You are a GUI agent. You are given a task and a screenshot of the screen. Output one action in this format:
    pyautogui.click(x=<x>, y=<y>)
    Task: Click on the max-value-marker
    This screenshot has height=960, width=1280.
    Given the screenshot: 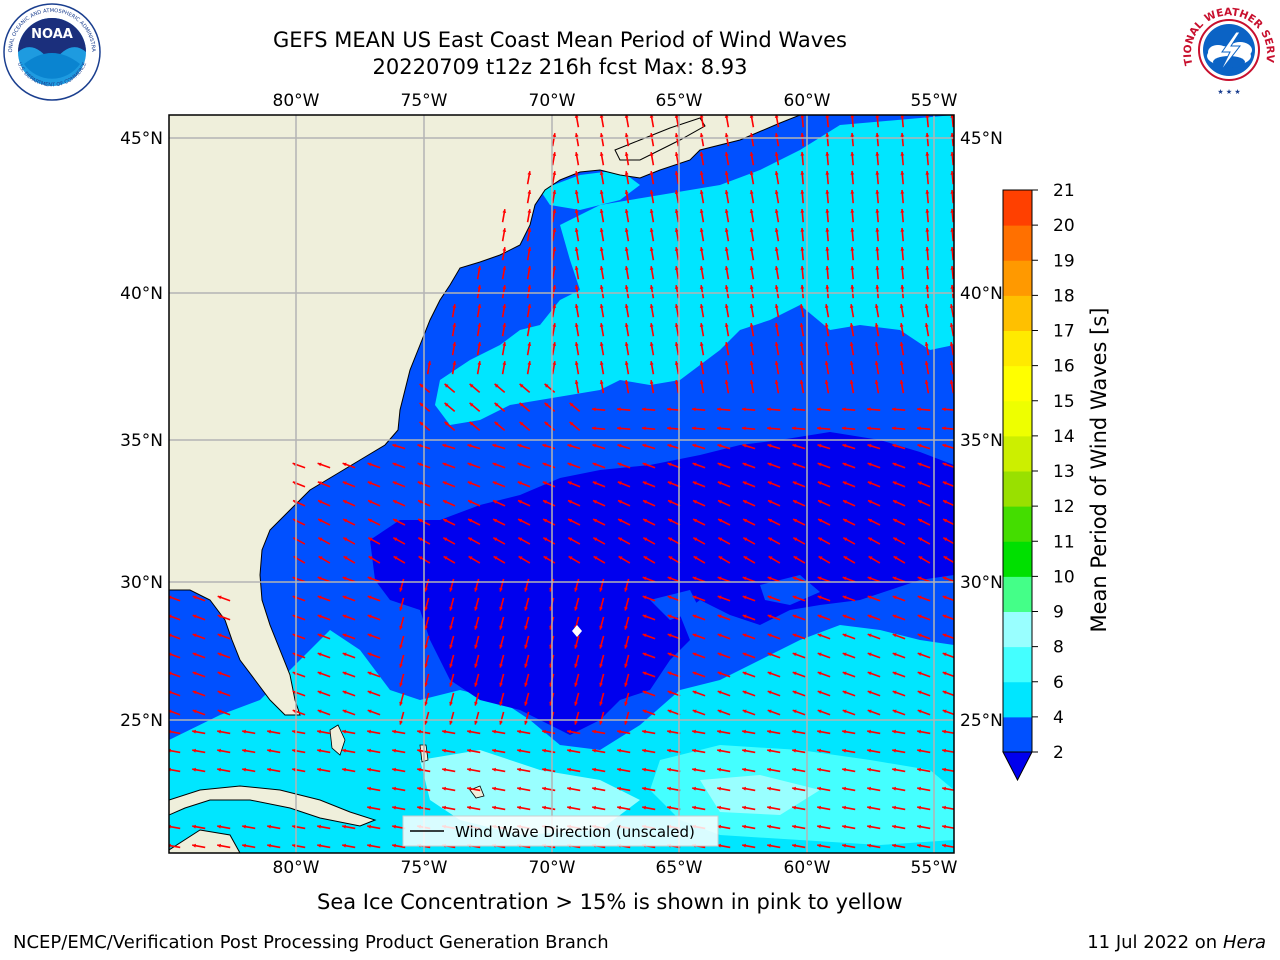 What is the action you would take?
    pyautogui.click(x=577, y=631)
    